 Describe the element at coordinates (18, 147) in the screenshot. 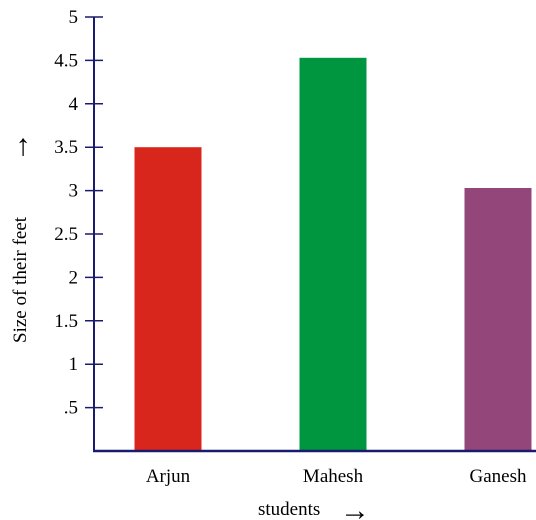

I see `y-axis-arrow: →` at that location.